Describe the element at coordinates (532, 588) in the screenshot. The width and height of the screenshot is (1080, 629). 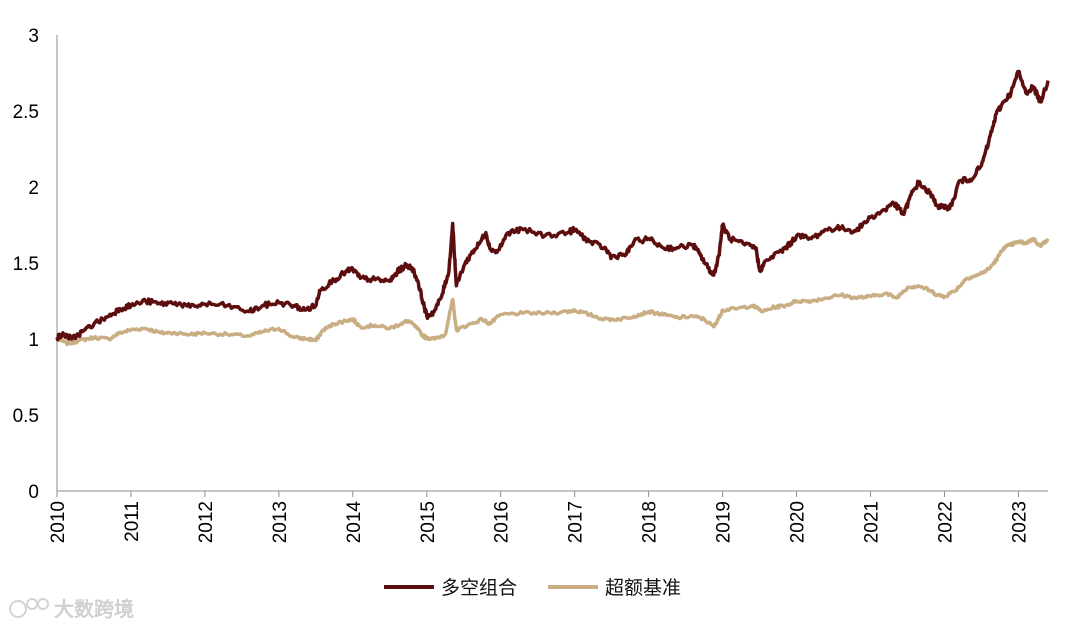
I see `legend: 多空组合 超额基准` at that location.